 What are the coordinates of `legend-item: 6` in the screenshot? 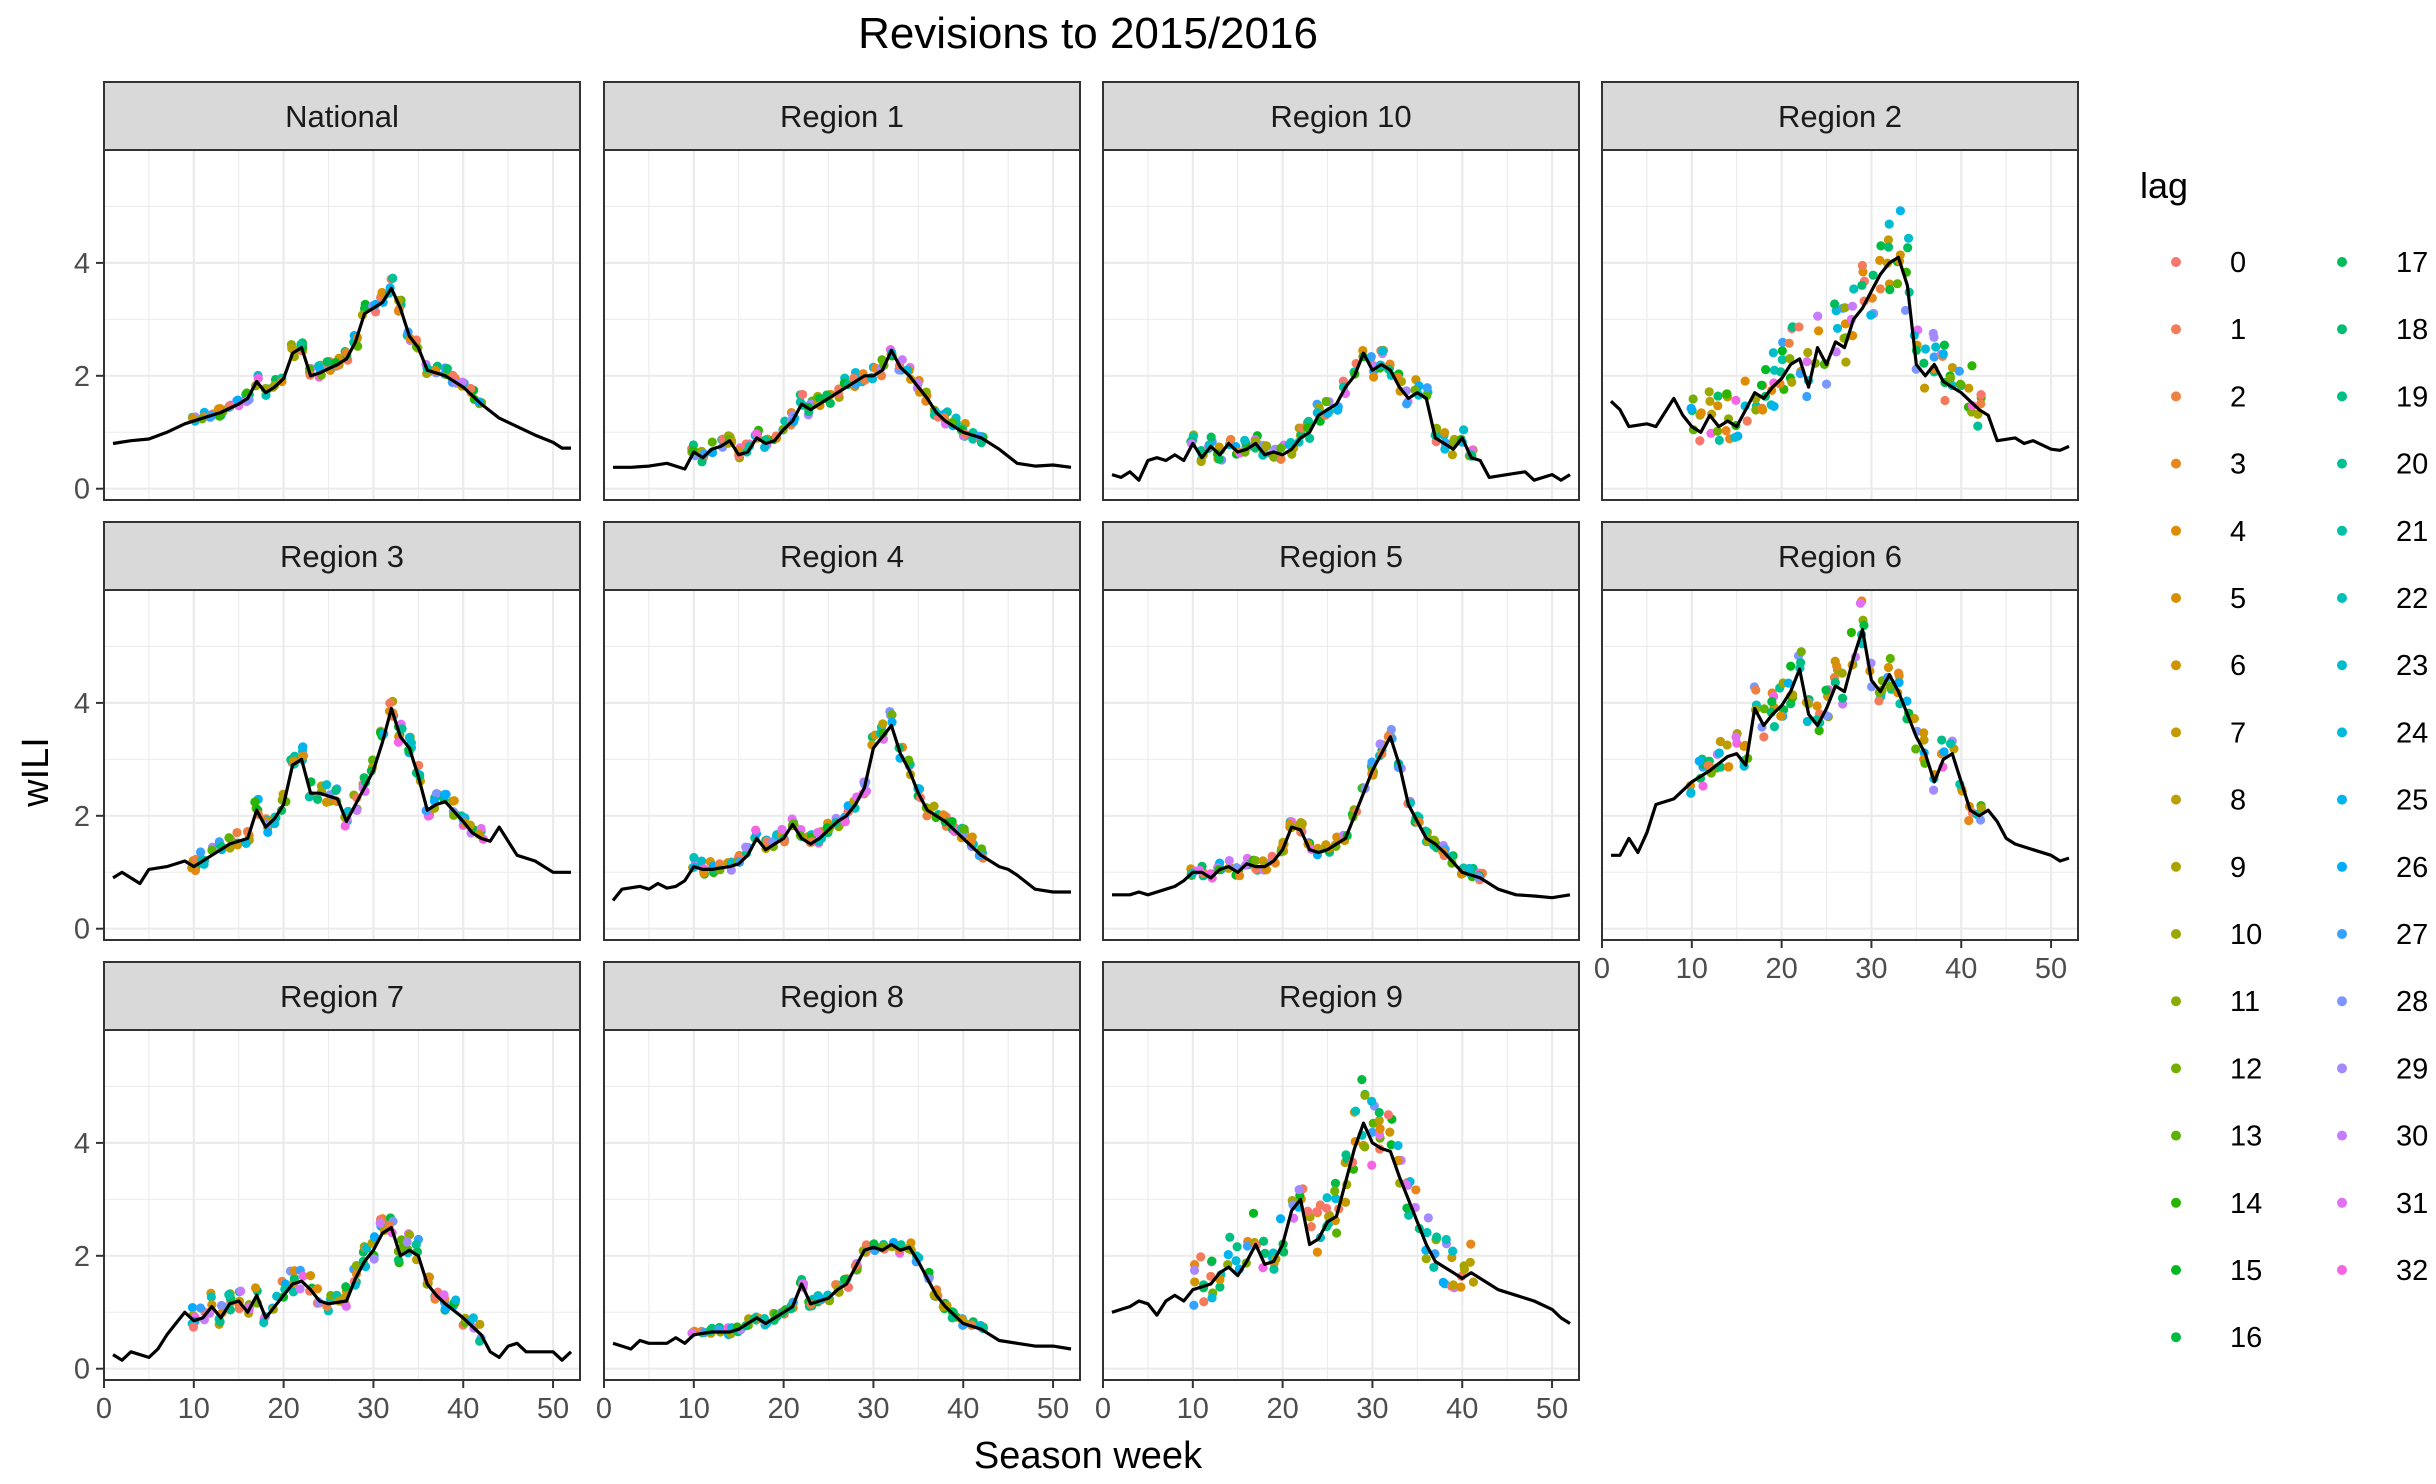 It's located at (2208, 666).